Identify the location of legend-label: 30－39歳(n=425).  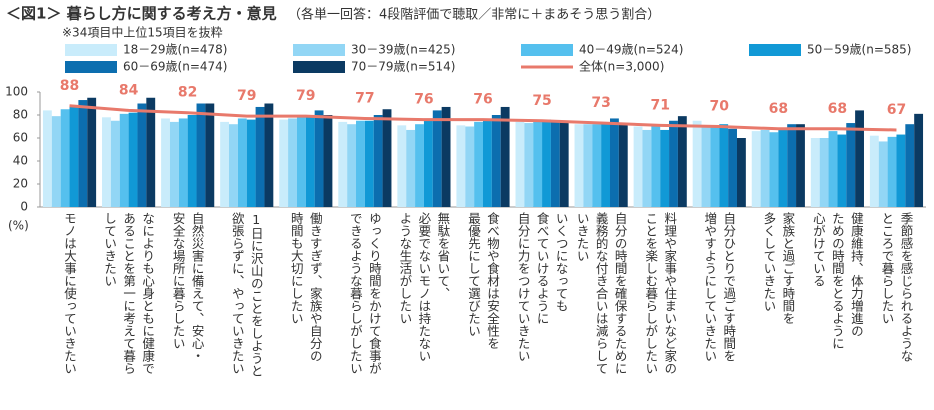
(403, 50).